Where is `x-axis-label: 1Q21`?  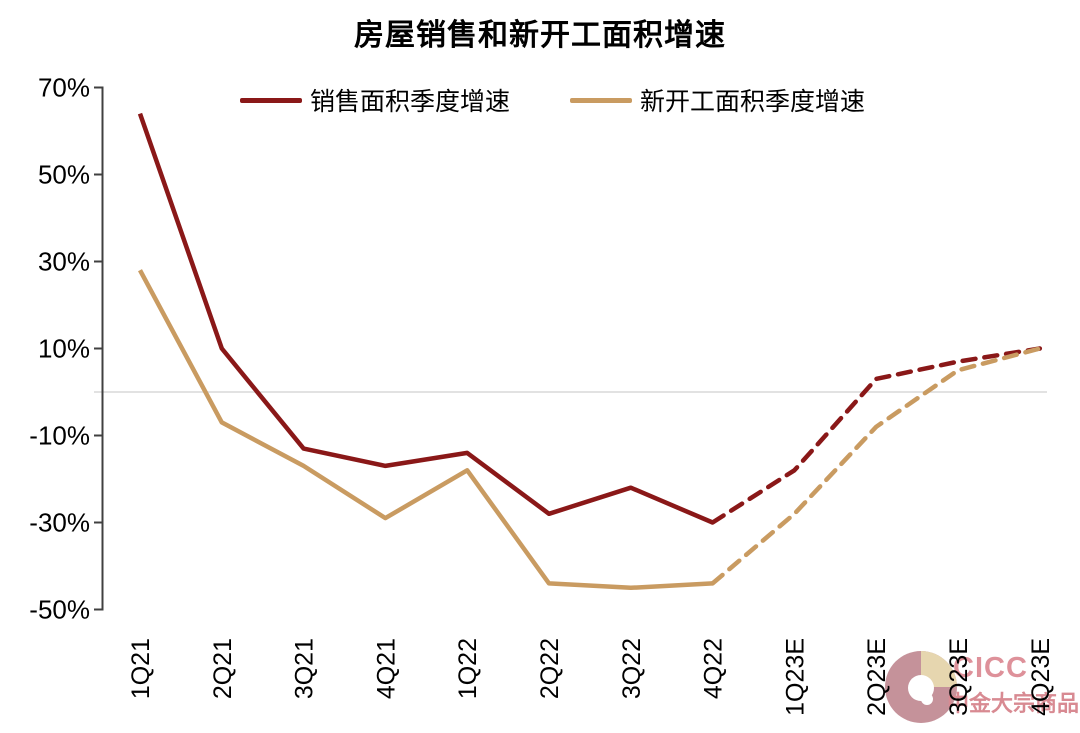
x-axis-label: 1Q21 is located at coordinates (141, 668).